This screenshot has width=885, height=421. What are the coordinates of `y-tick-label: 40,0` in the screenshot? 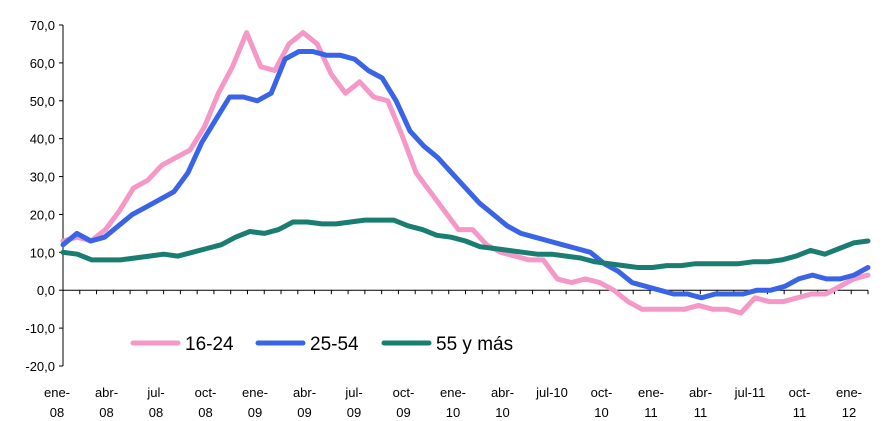 It's located at (42, 139).